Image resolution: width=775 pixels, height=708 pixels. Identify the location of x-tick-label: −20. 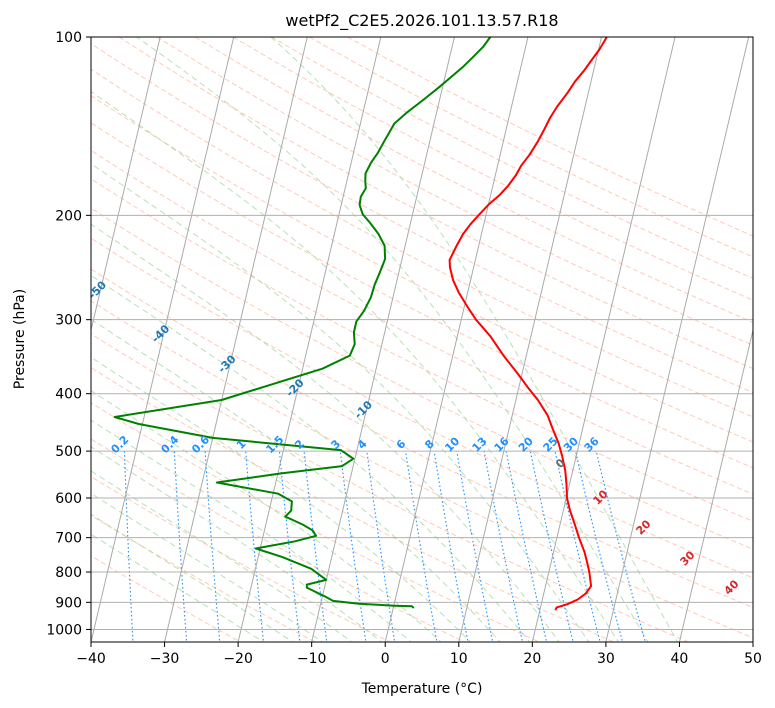
(238, 659).